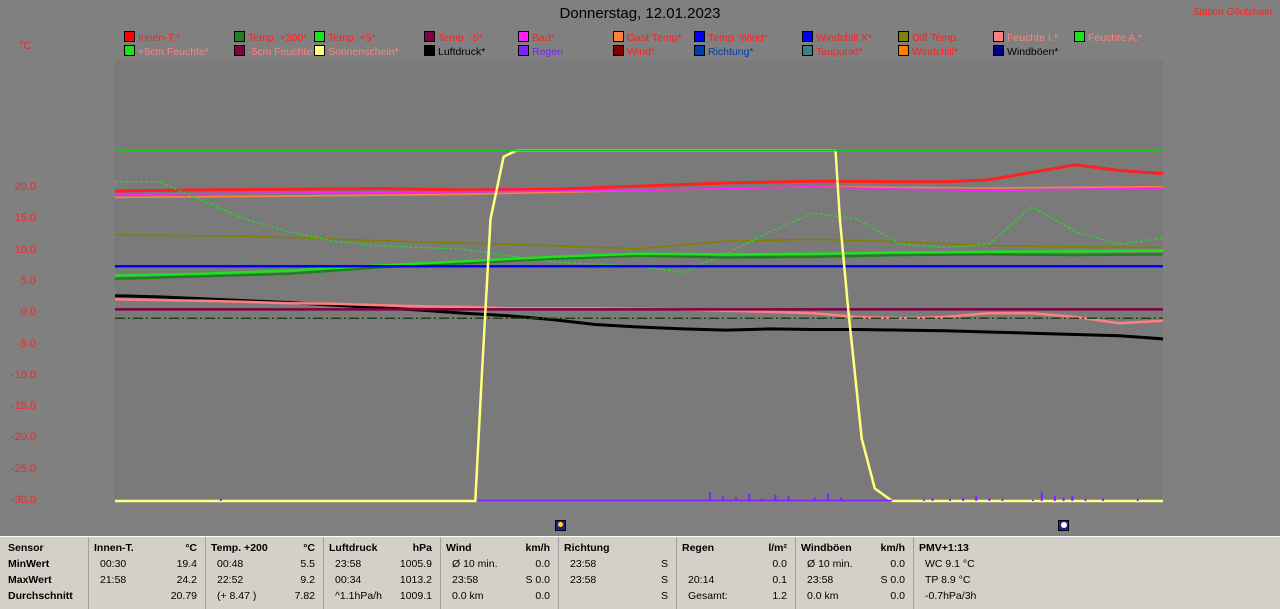 The image size is (1280, 609). I want to click on legend-item-14: Luftdruck*, so click(454, 52).